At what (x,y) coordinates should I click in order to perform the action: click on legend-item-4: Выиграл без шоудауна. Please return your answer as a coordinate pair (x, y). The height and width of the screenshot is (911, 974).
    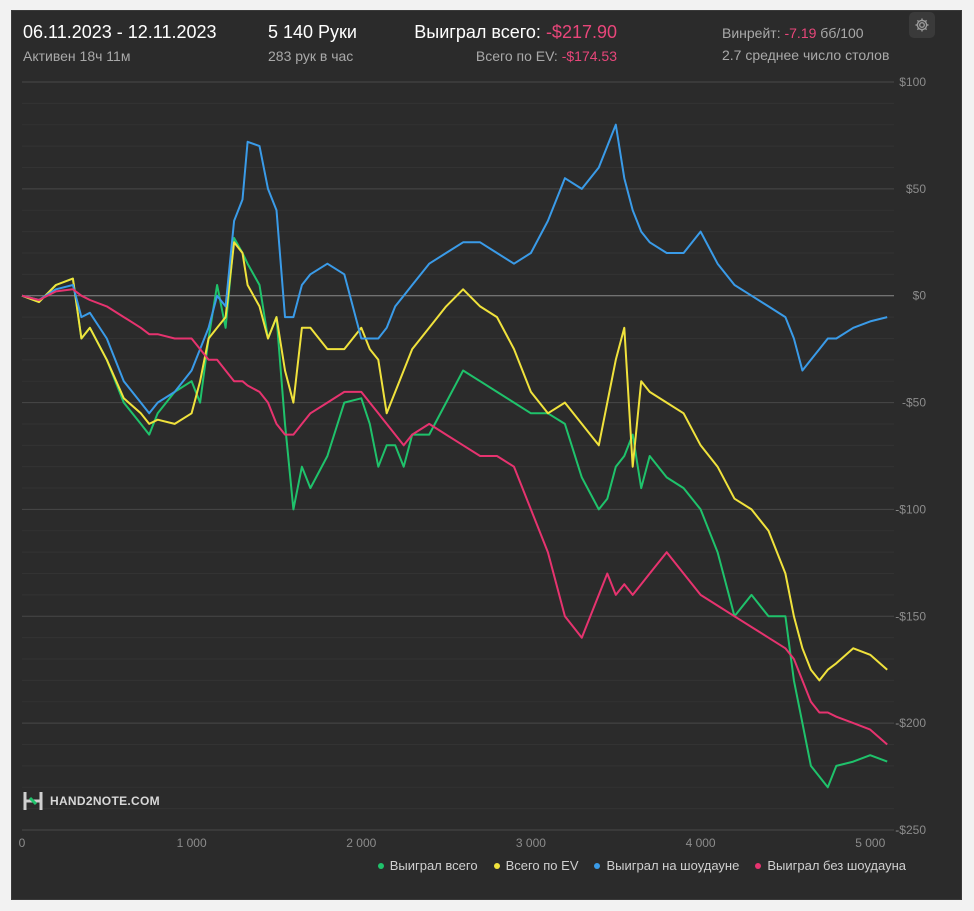
    Looking at the image, I should click on (830, 865).